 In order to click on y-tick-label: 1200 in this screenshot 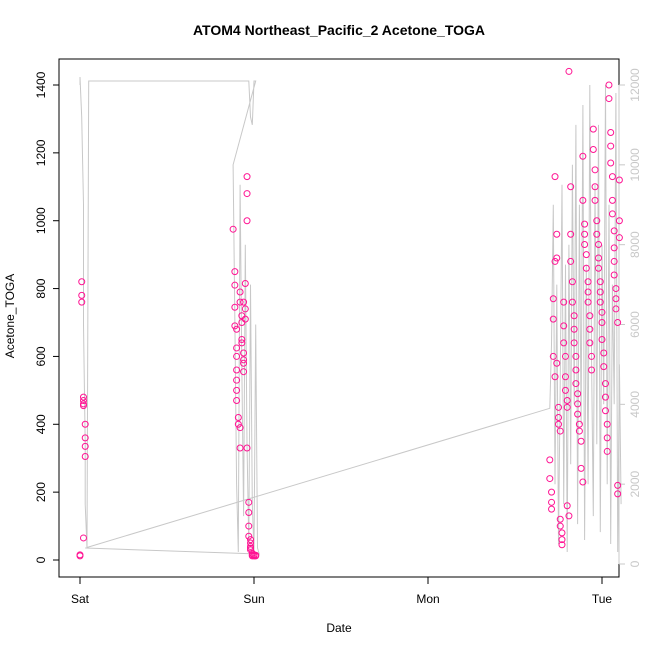, I will do `click(41, 152)`.